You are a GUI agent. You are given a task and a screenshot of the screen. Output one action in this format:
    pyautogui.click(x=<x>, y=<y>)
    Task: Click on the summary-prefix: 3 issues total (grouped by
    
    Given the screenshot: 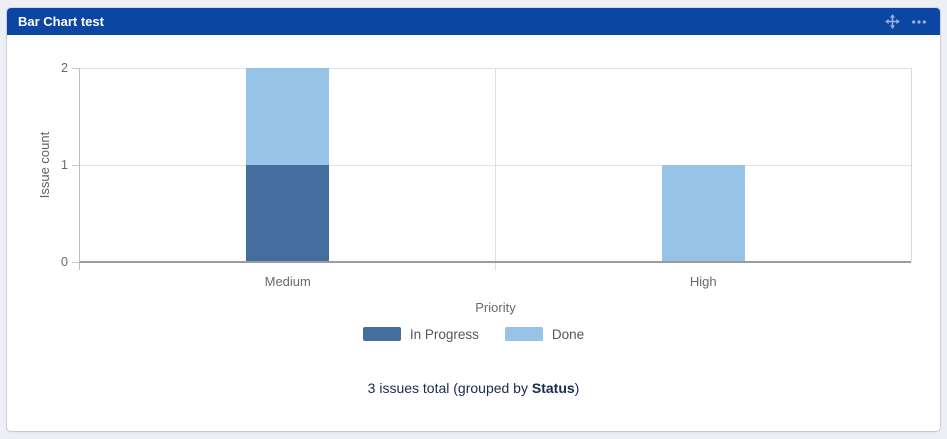 What is the action you would take?
    pyautogui.click(x=449, y=388)
    